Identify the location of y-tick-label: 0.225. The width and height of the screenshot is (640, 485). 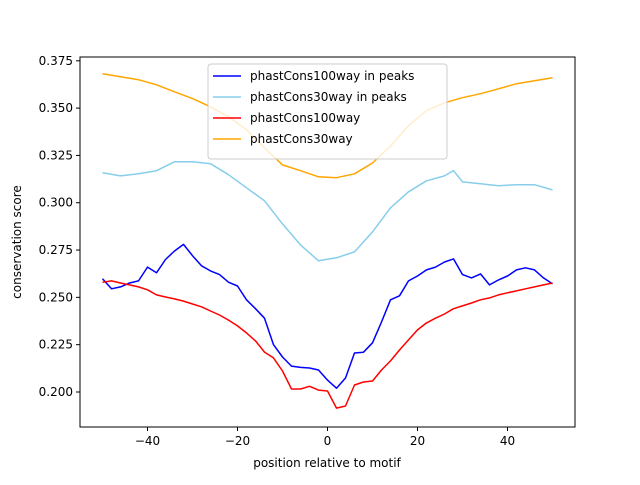
(56, 345).